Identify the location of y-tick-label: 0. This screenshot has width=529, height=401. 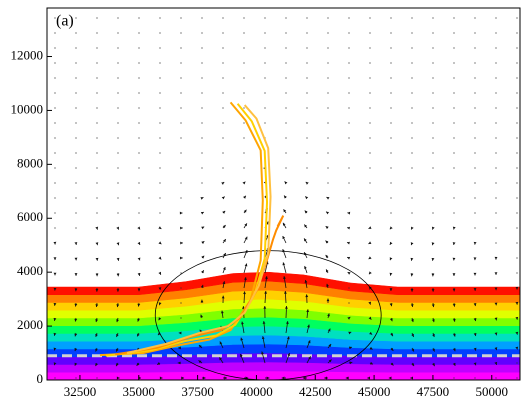
(40, 378).